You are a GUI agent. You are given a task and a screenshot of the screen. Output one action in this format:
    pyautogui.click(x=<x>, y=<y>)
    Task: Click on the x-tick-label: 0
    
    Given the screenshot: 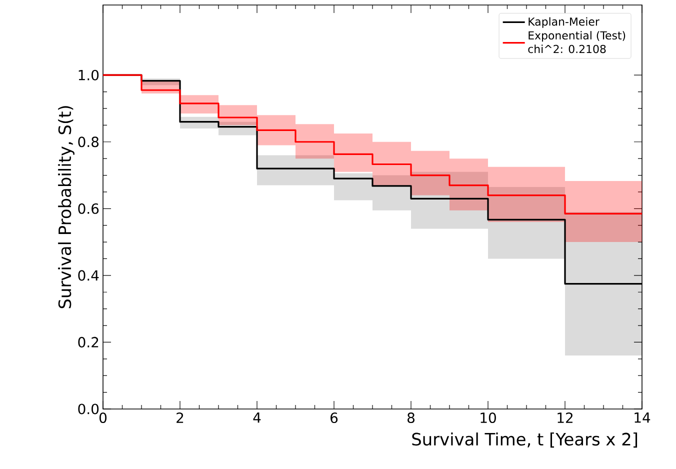 What is the action you would take?
    pyautogui.click(x=103, y=418)
    